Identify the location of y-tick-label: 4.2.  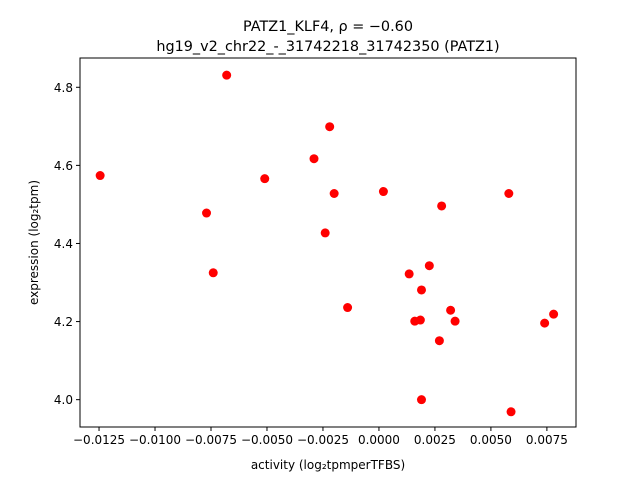
(63, 322).